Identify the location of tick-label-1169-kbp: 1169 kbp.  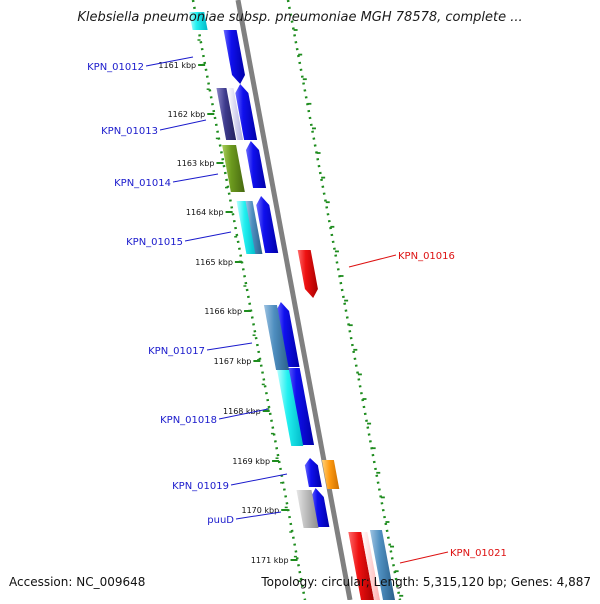
(251, 461).